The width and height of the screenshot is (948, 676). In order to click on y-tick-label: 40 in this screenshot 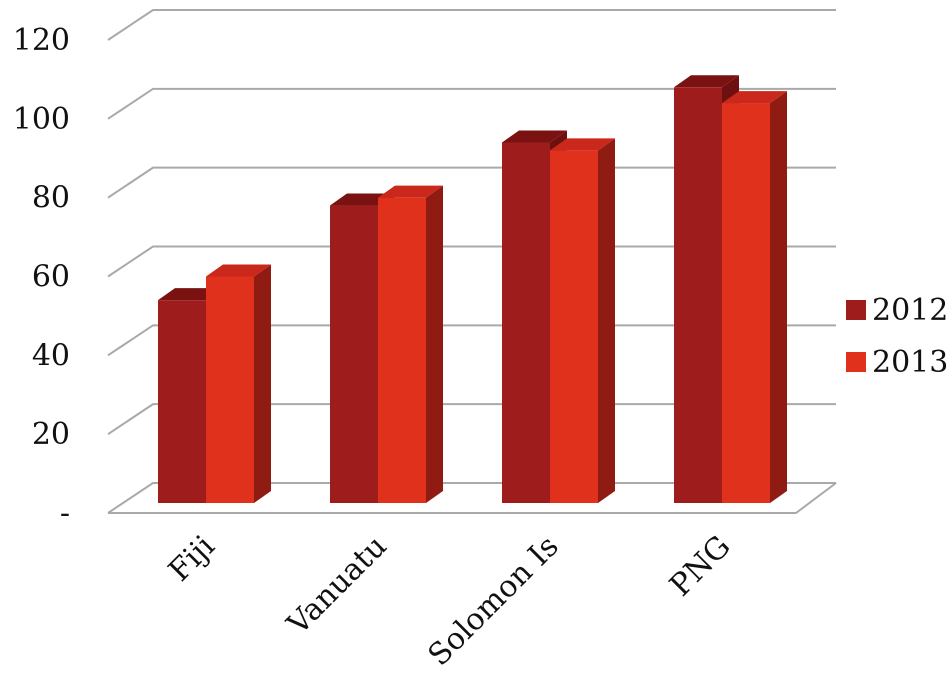, I will do `click(51, 355)`.